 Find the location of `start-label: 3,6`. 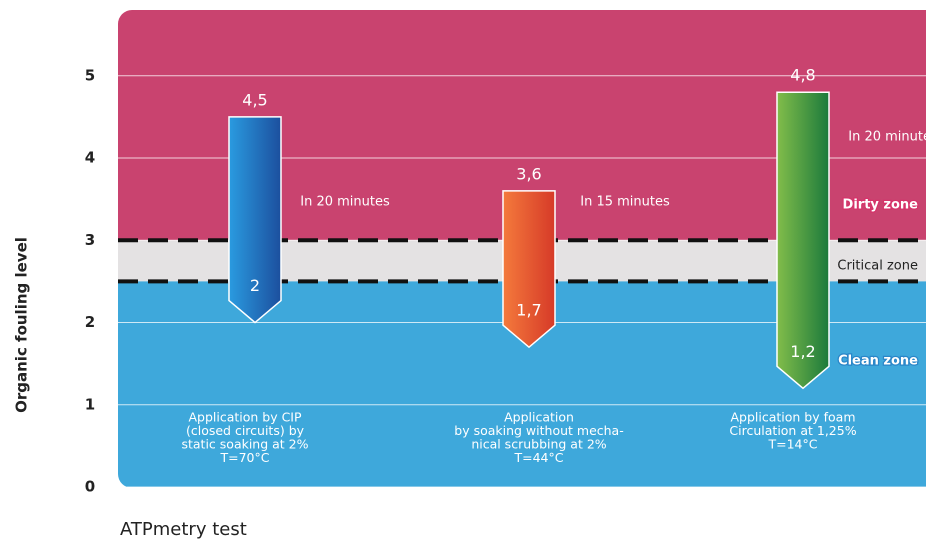

start-label: 3,6 is located at coordinates (528, 173).